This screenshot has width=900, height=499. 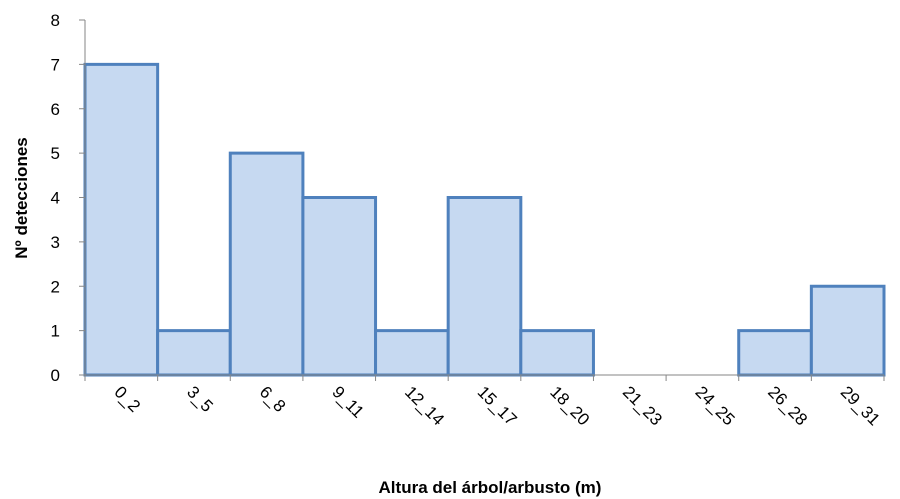 I want to click on x-tick-label: 29_31, so click(x=860, y=405).